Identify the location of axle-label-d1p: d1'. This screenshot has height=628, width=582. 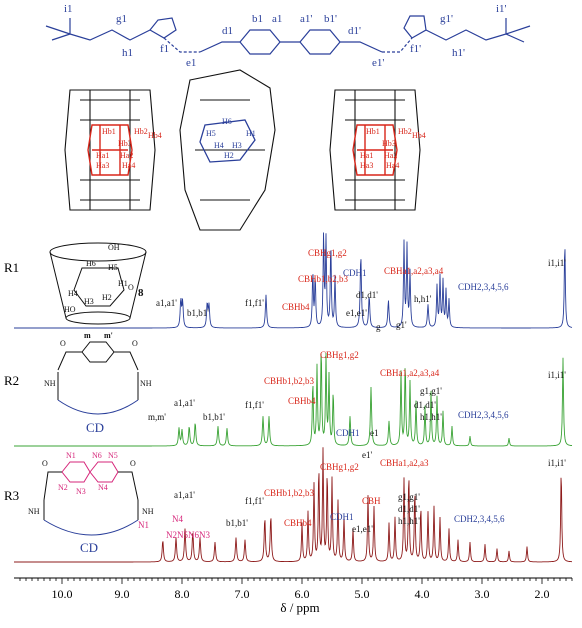
(354, 31).